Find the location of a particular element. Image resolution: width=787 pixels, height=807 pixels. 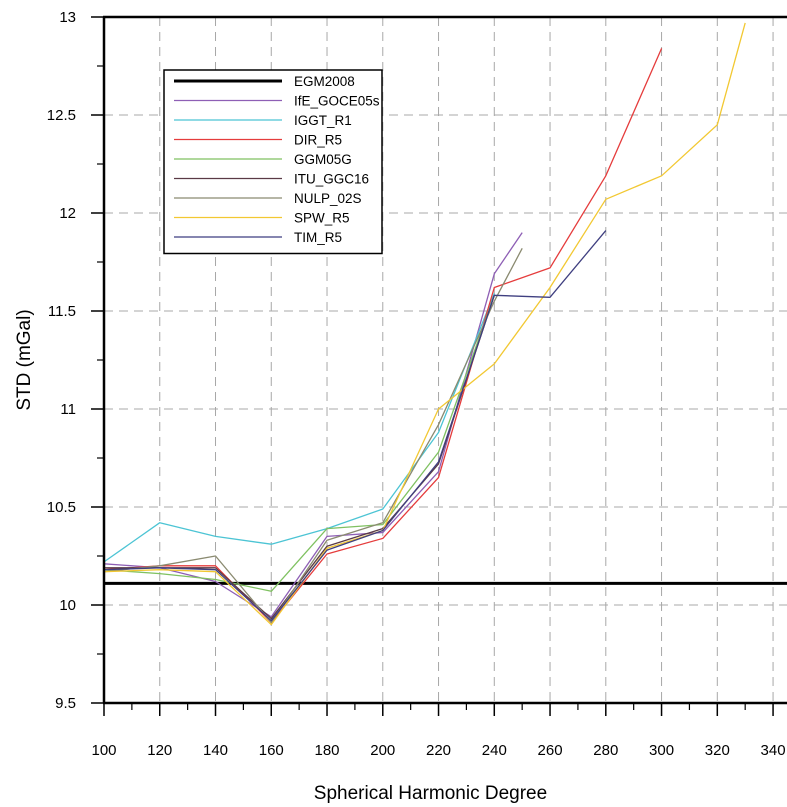

y-tick-label: 13 is located at coordinates (67, 17).